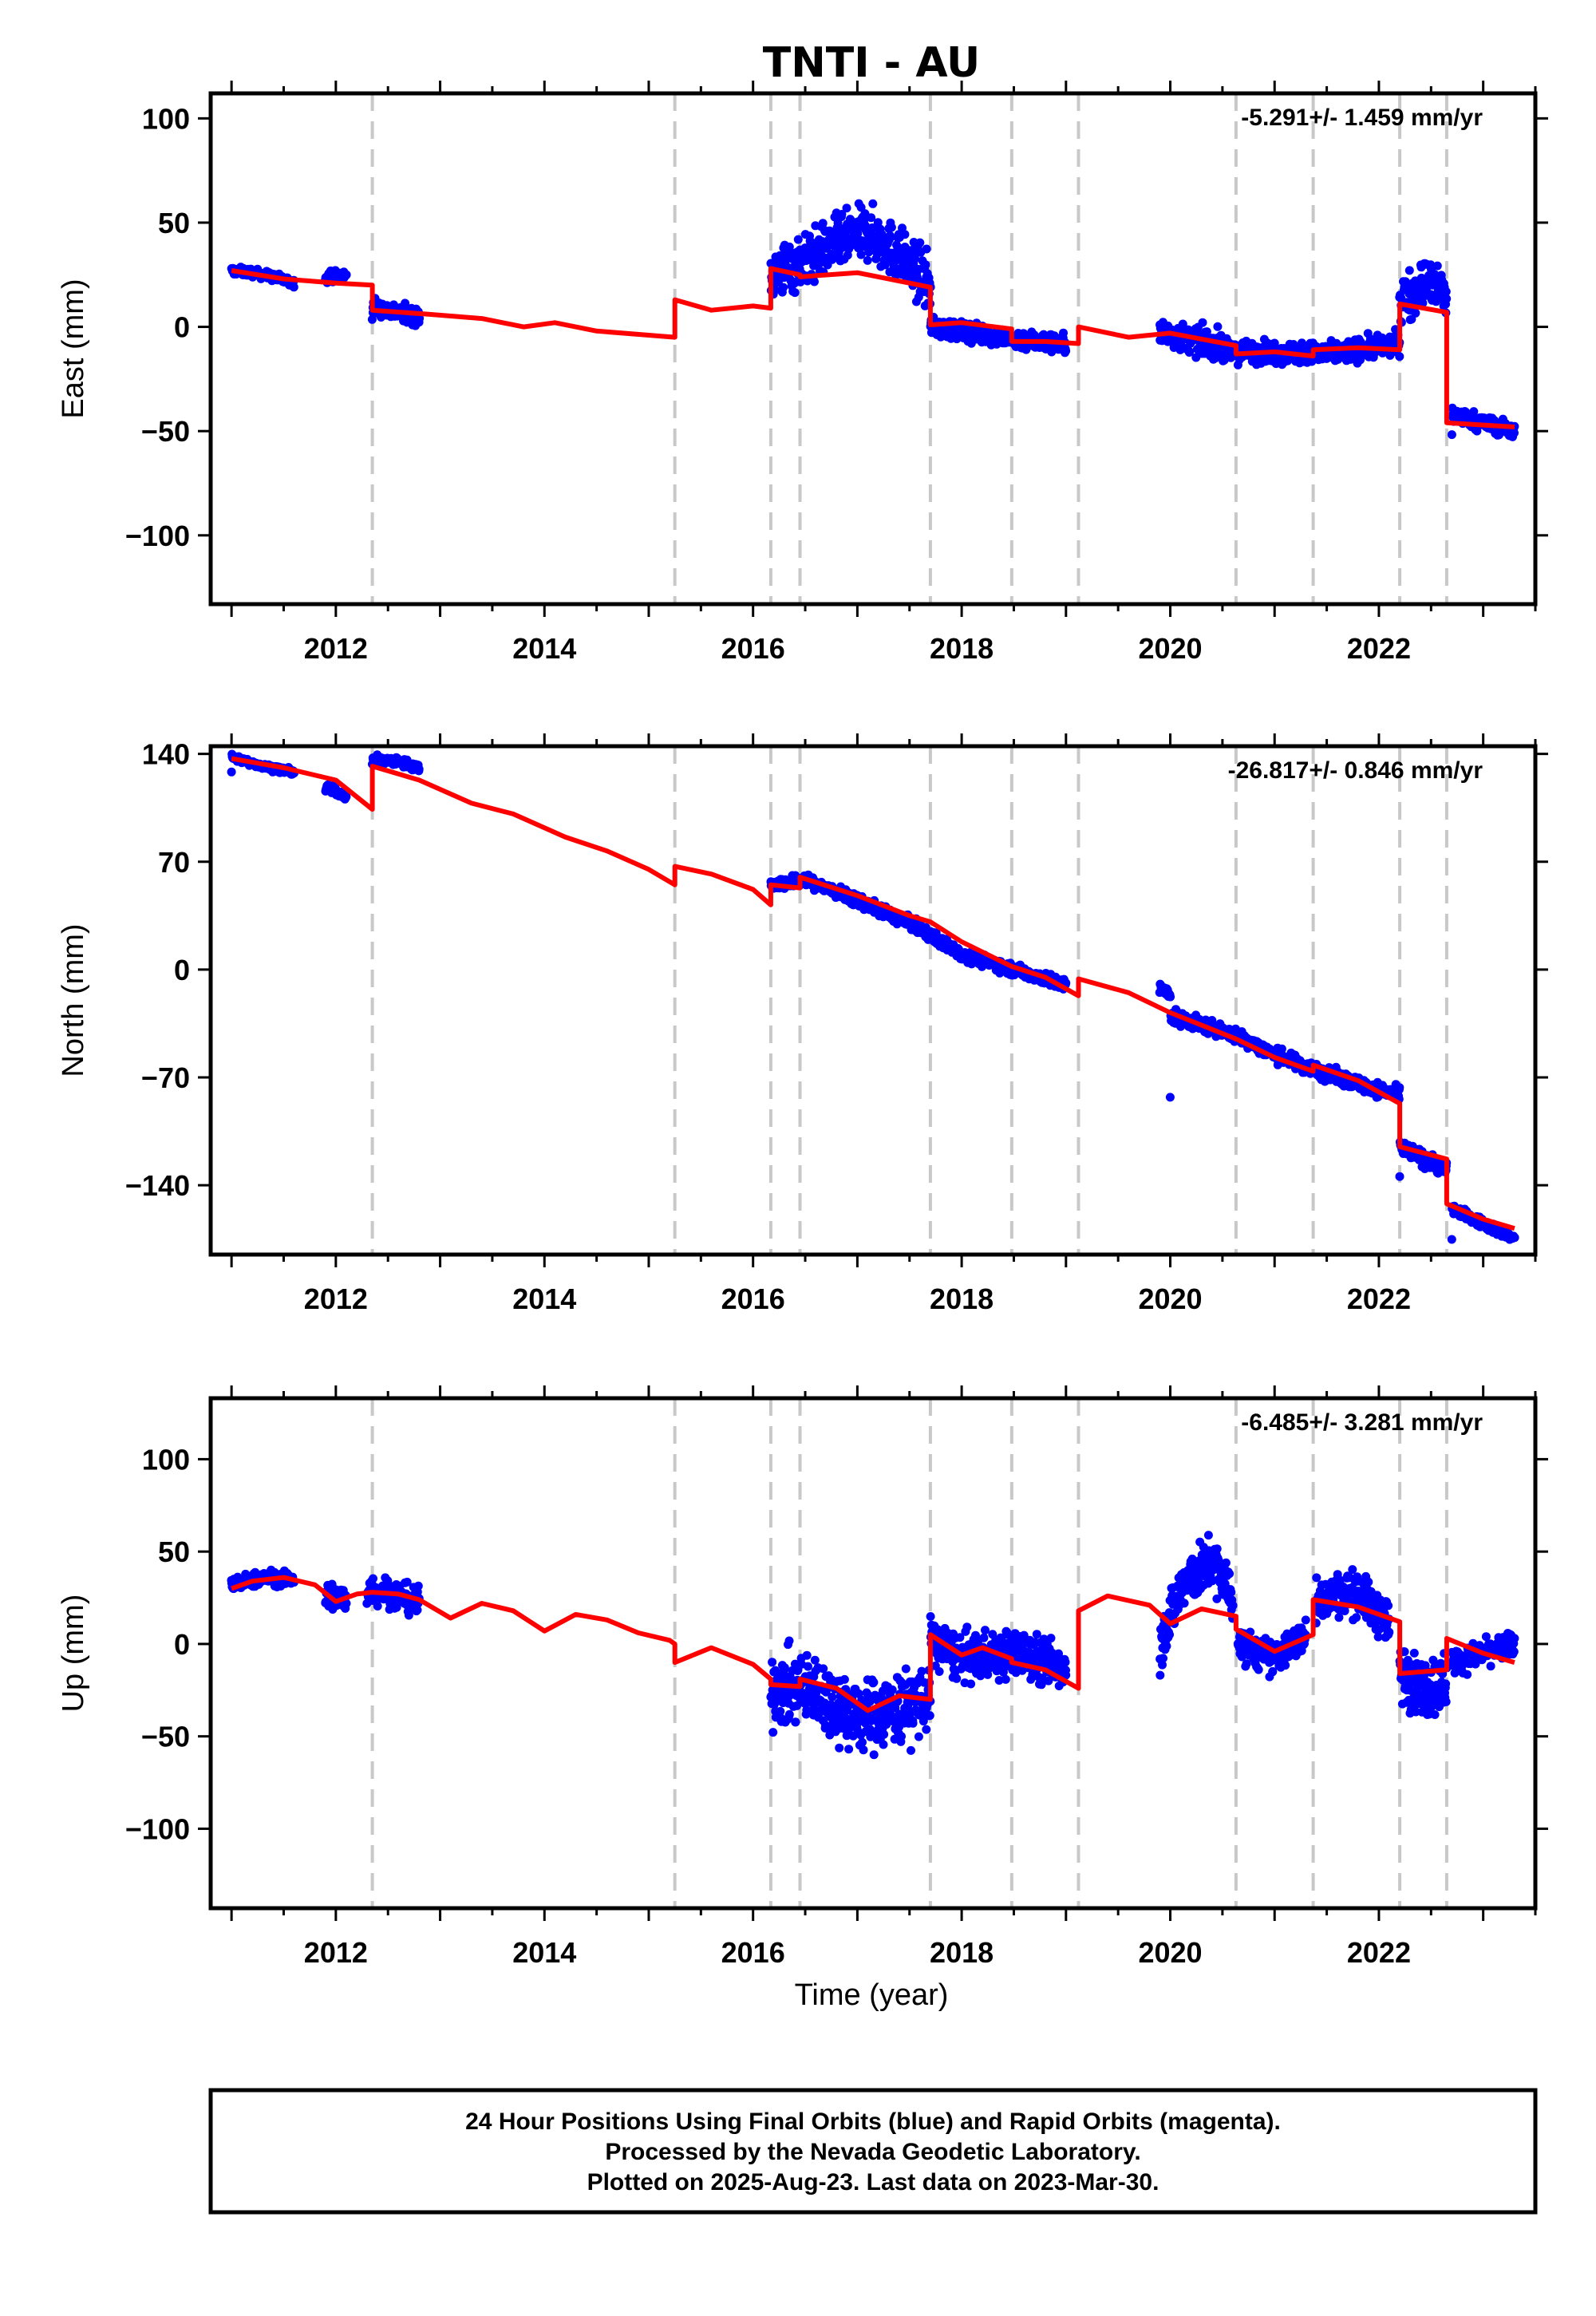 The width and height of the screenshot is (1596, 2316). I want to click on north-x-tick-label: 2016, so click(753, 1298).